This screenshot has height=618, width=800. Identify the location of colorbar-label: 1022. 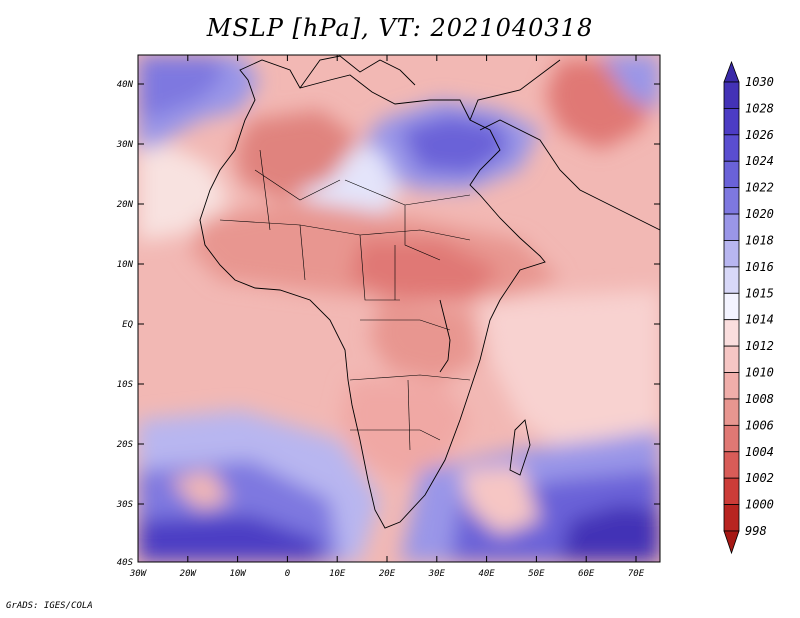
(759, 188).